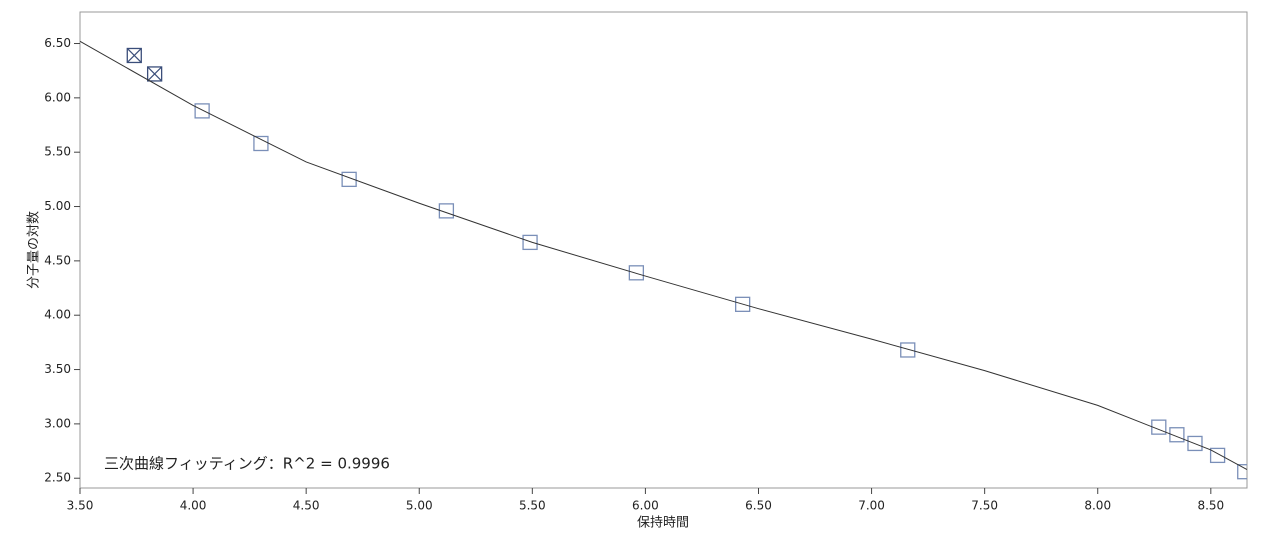  Describe the element at coordinates (306, 506) in the screenshot. I see `x-tick-label: 4.50` at that location.